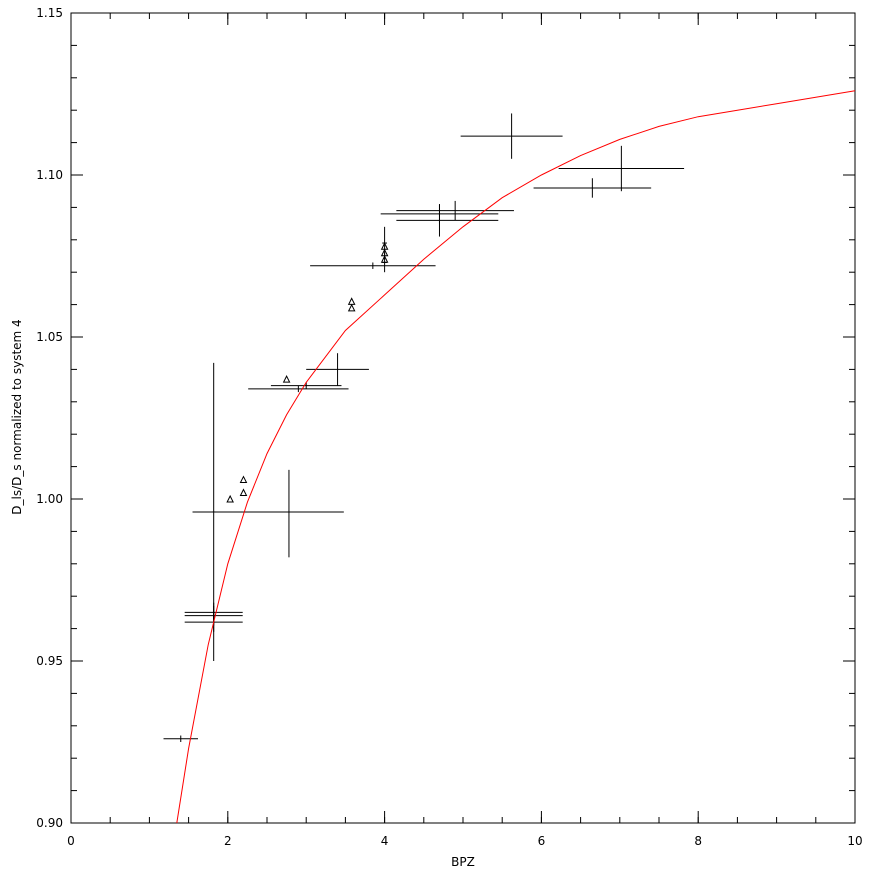 The image size is (875, 879). Describe the element at coordinates (49, 337) in the screenshot. I see `y-tick-label: 1.05` at that location.